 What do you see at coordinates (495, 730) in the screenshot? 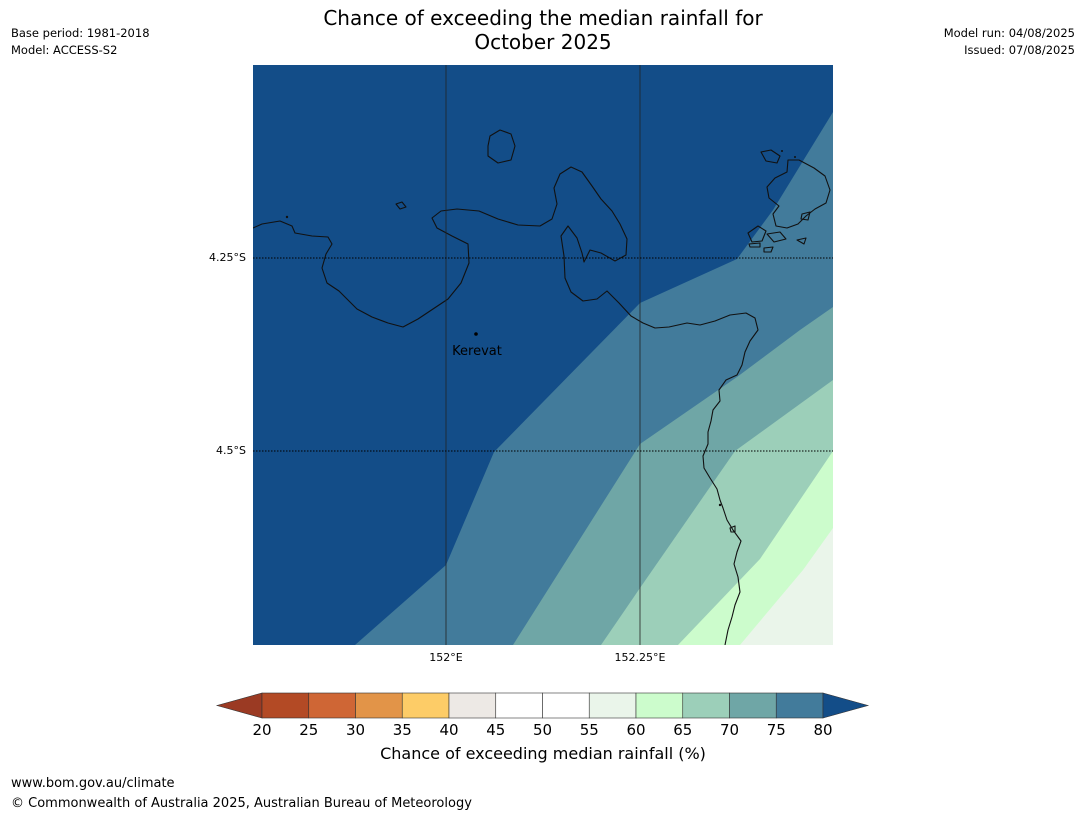
I see `colorbar-tick-label: 45` at bounding box center [495, 730].